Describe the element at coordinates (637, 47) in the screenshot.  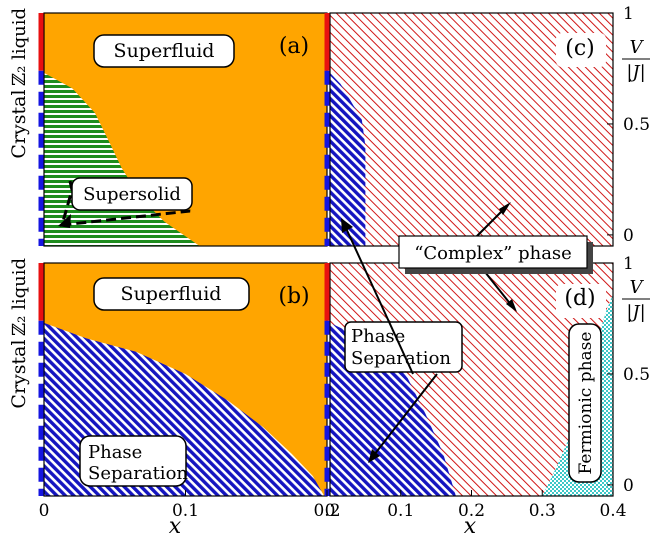
I see `ylabel-numerator-top: V` at that location.